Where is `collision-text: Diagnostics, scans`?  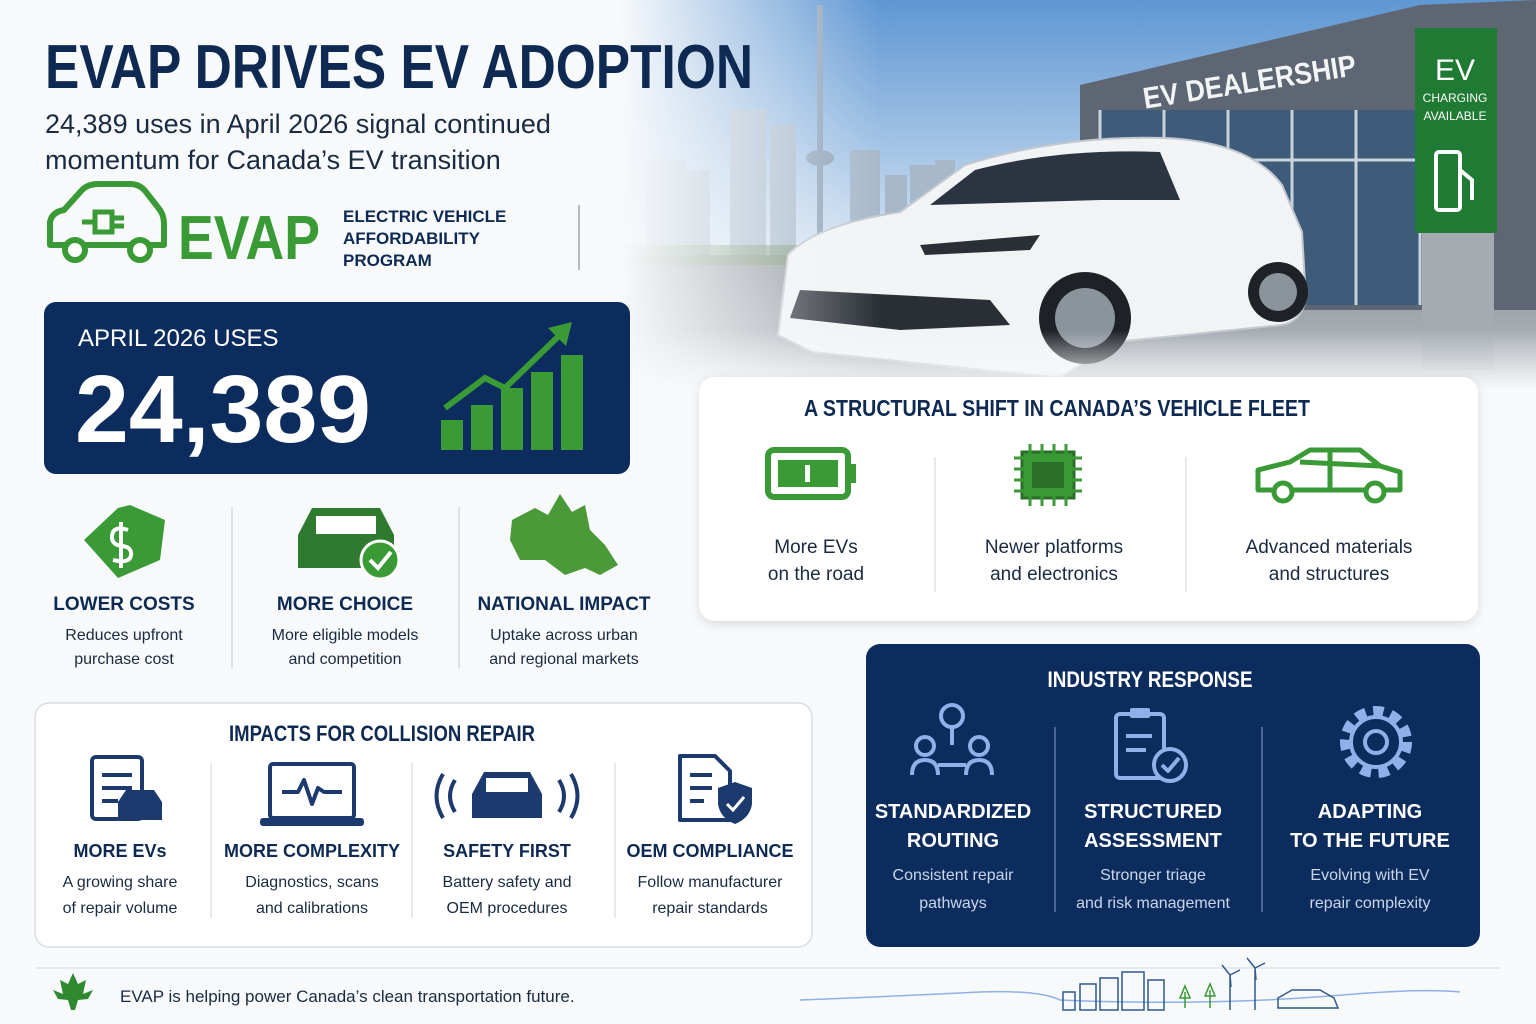
collision-text: Diagnostics, scans is located at coordinates (311, 882).